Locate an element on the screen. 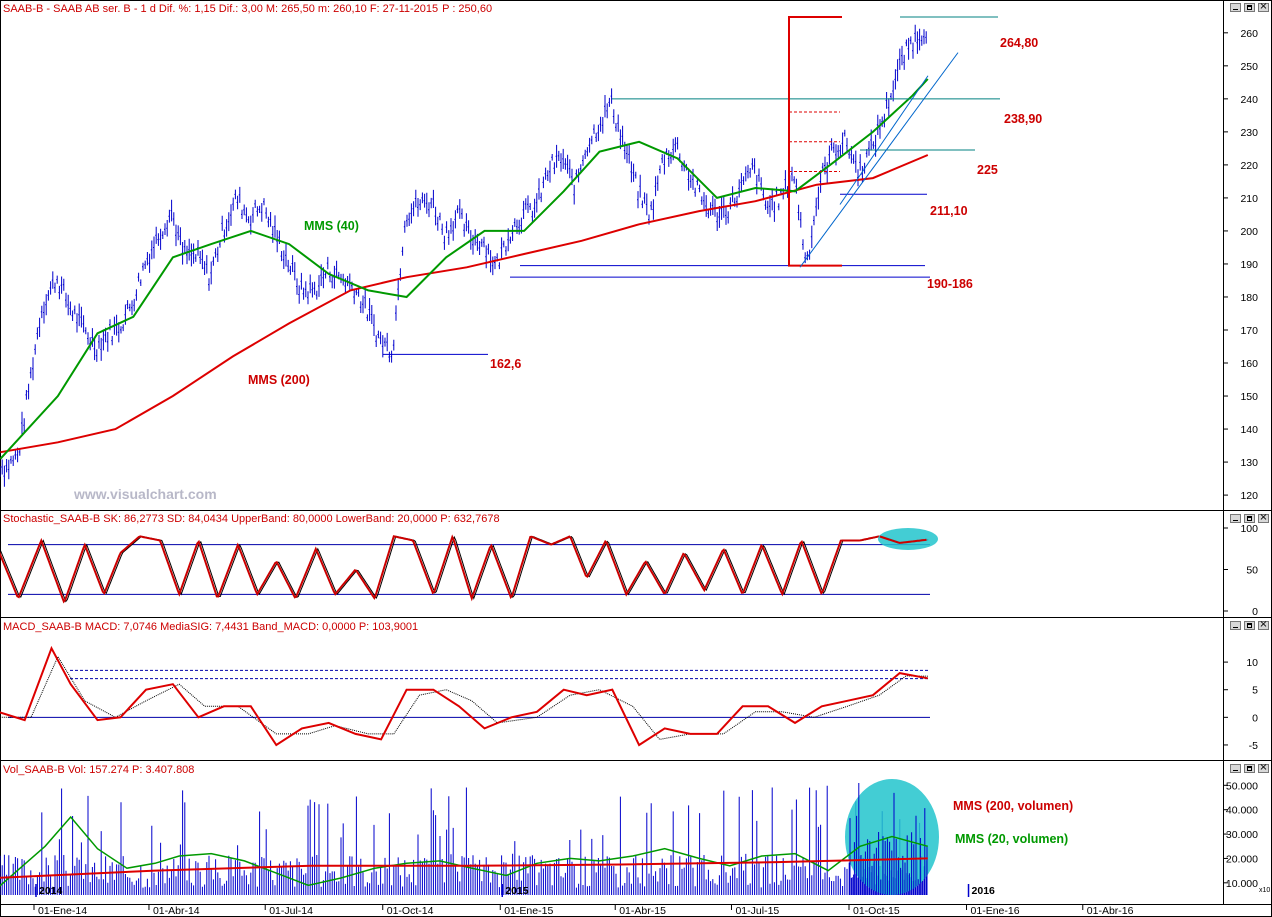 This screenshot has height=917, width=1272. vol-y-tick-label: 40.000 is located at coordinates (1242, 811).